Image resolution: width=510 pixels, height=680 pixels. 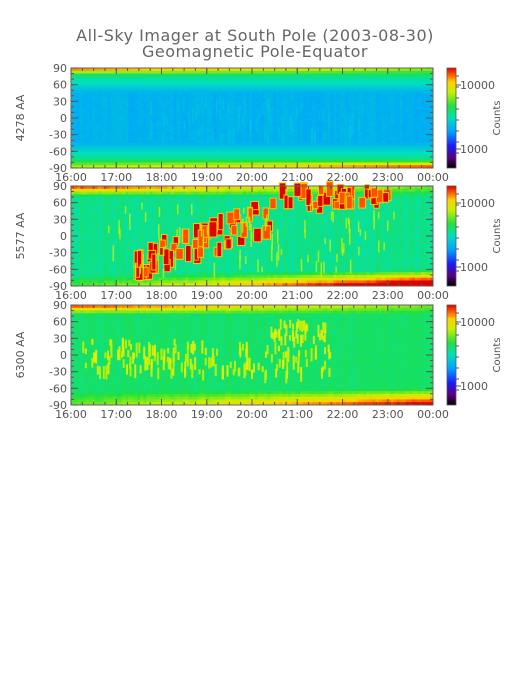 What do you see at coordinates (20, 117) in the screenshot?
I see `y-axis-label: 4278 AA` at bounding box center [20, 117].